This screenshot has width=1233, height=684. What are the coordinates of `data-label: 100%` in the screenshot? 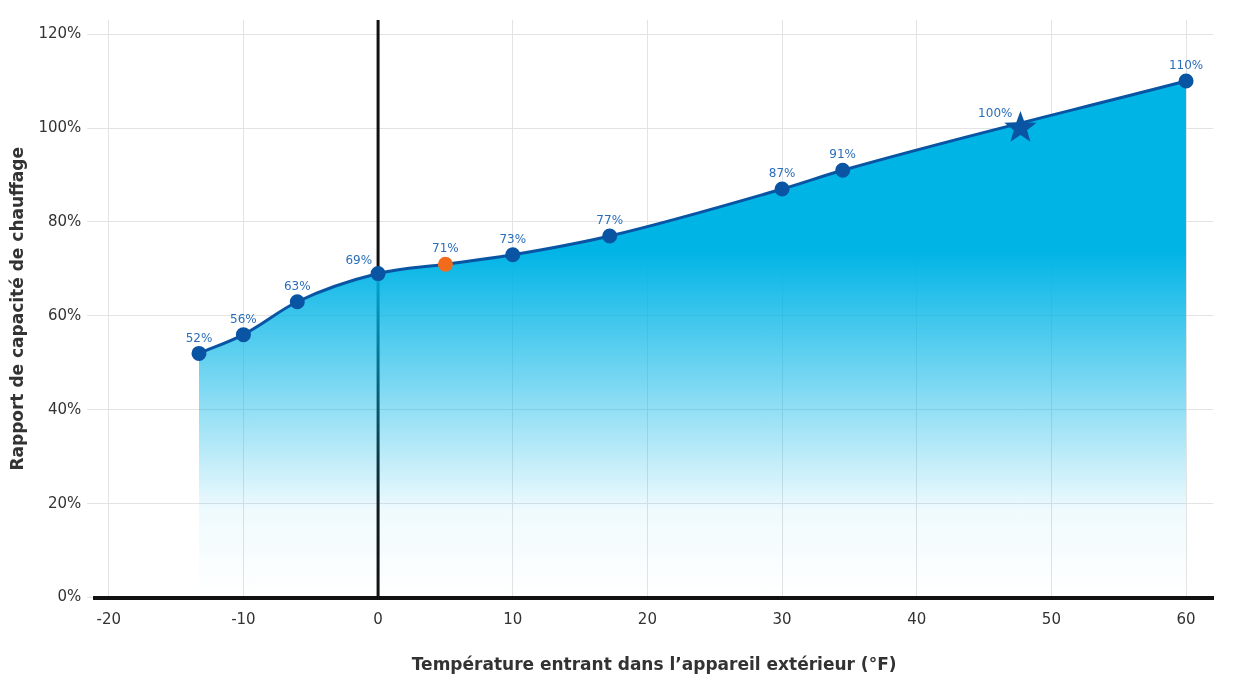 It's located at (995, 113).